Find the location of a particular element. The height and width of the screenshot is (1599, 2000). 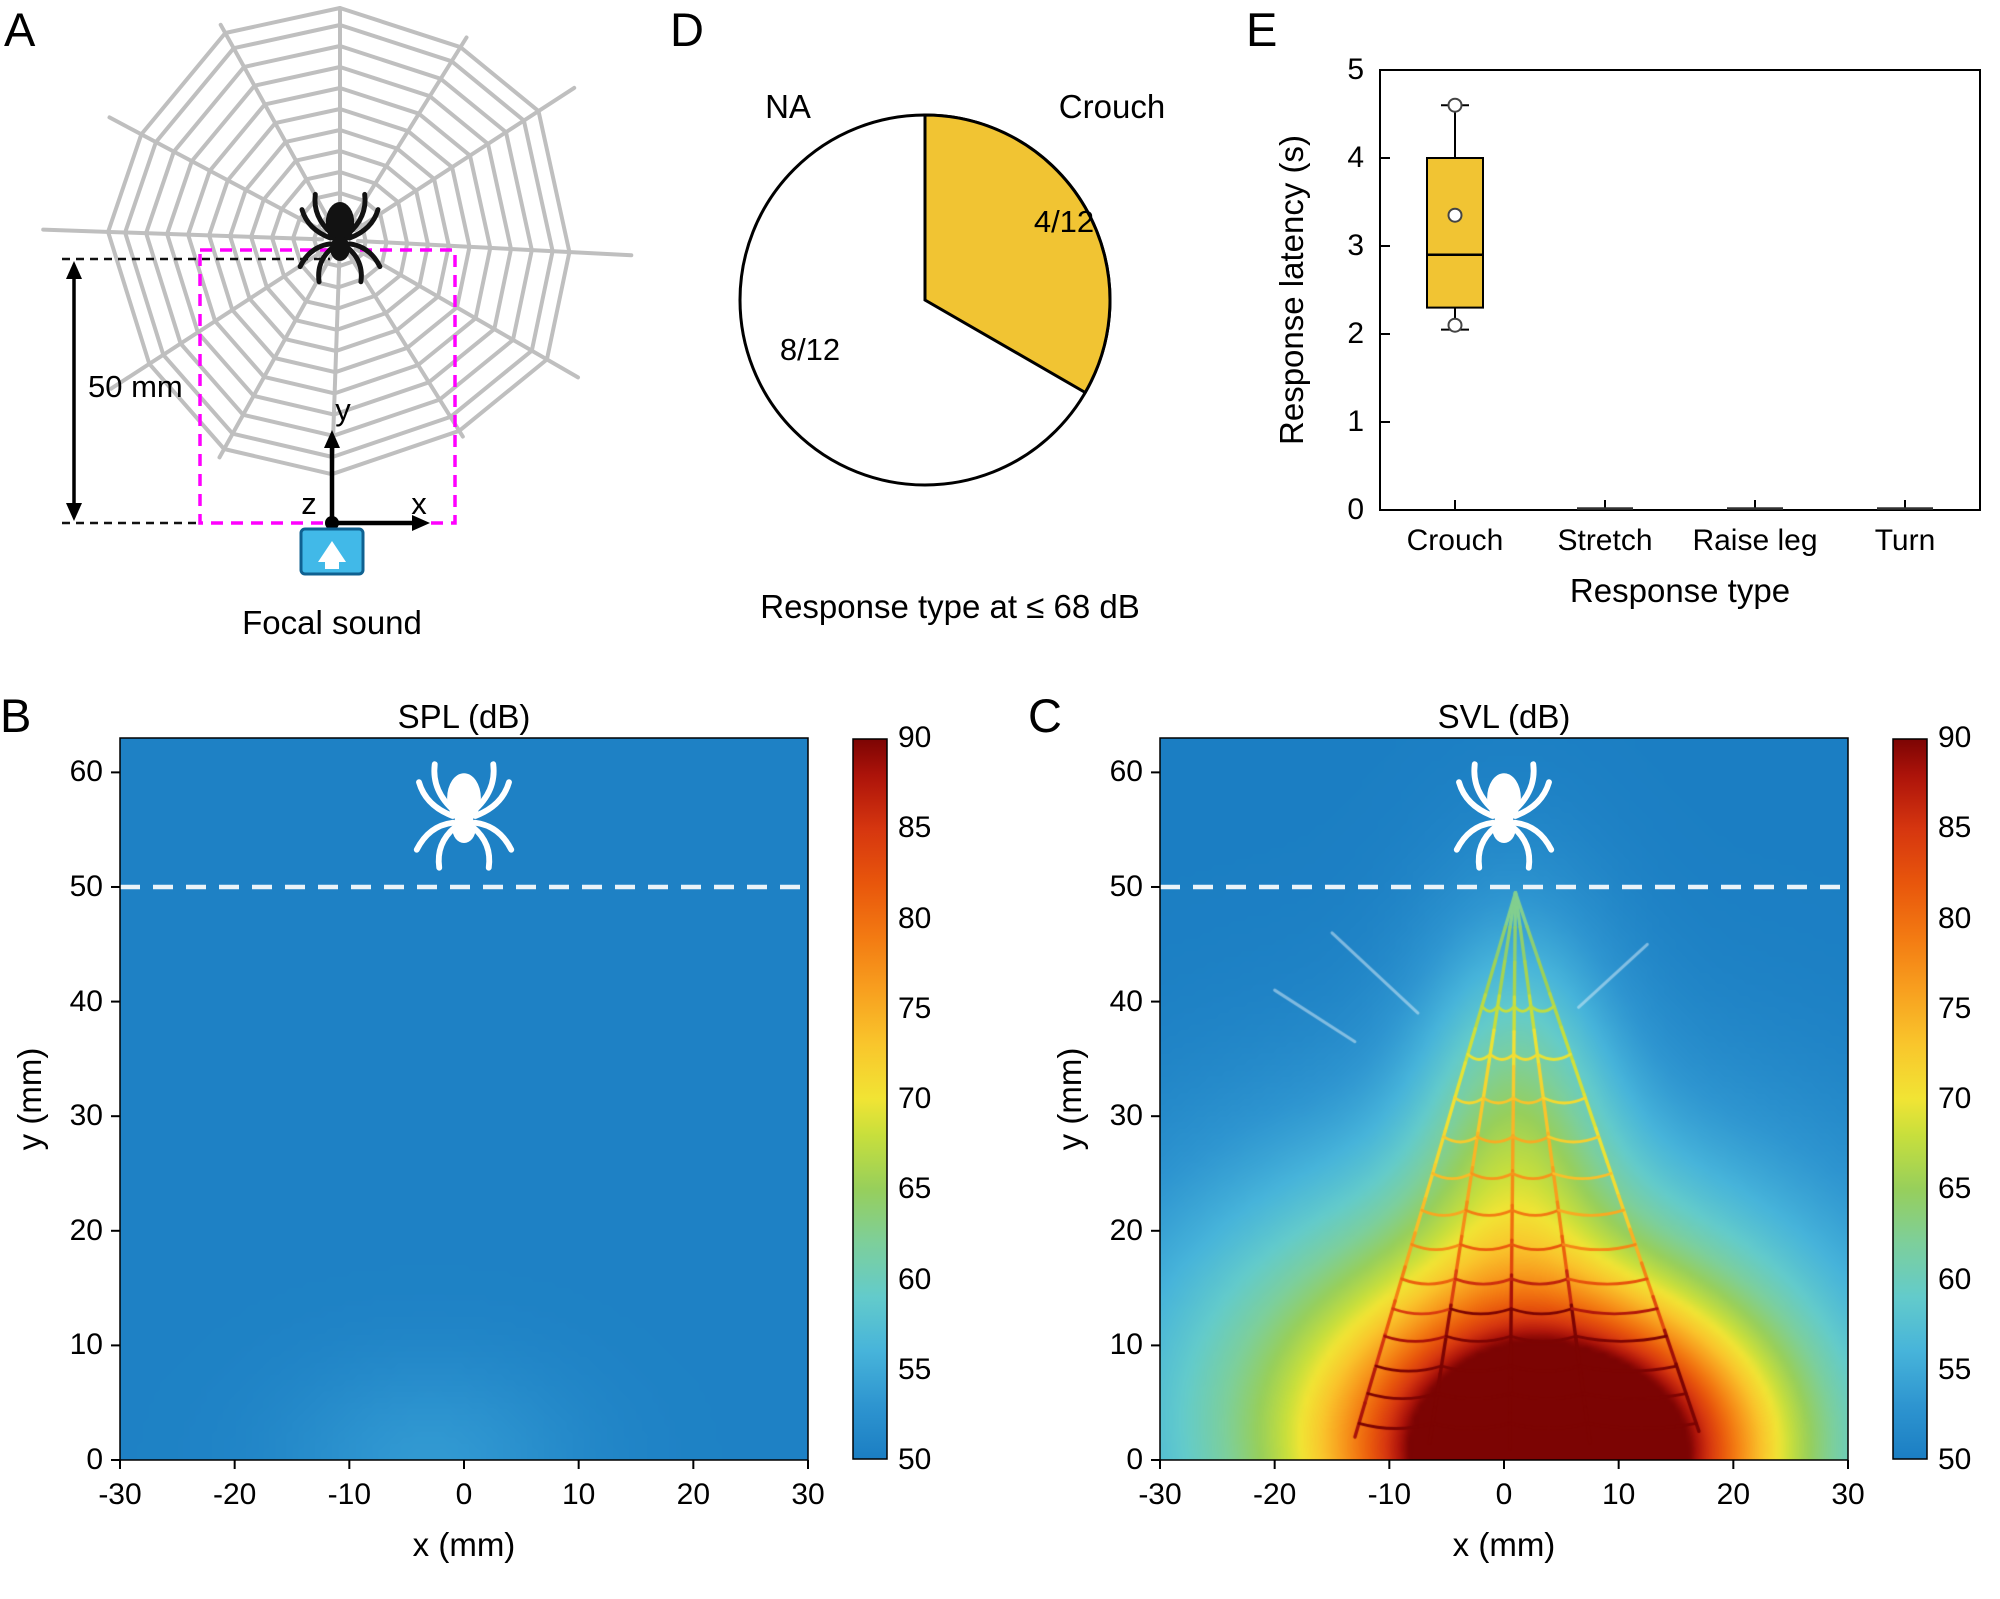

y-tick-label: 2 is located at coordinates (1355, 333).